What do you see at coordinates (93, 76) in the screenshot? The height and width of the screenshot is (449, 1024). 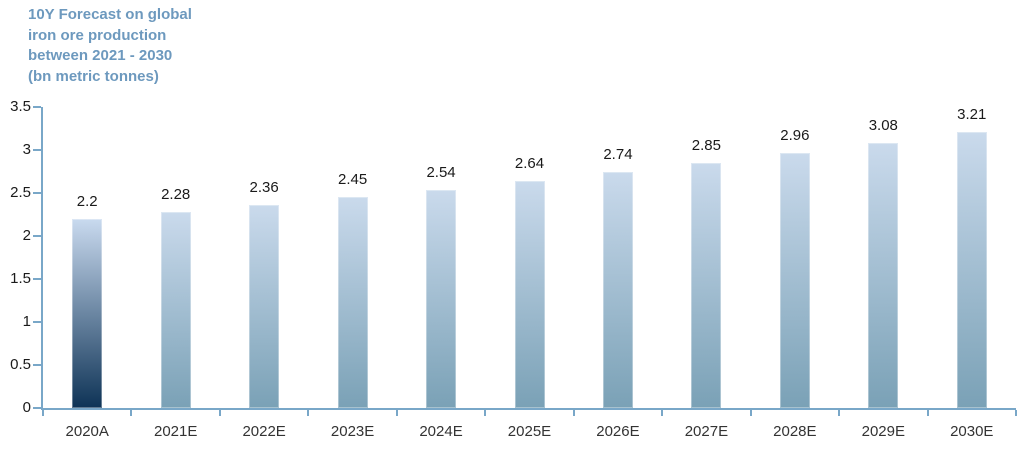 I see `chart-title-line-4: (bn metric tonnes)` at bounding box center [93, 76].